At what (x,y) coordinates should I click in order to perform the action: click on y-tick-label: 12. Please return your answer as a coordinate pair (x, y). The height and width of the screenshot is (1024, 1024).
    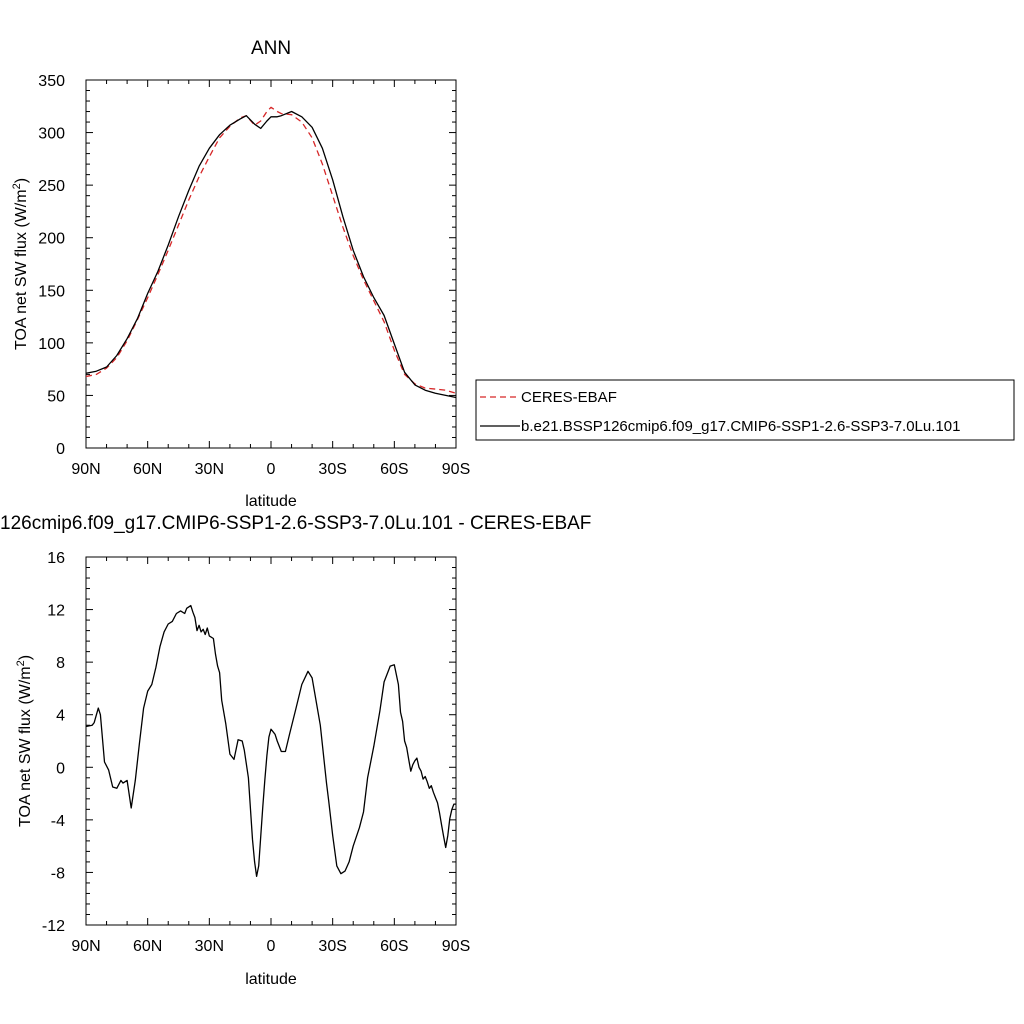
    Looking at the image, I should click on (56, 611).